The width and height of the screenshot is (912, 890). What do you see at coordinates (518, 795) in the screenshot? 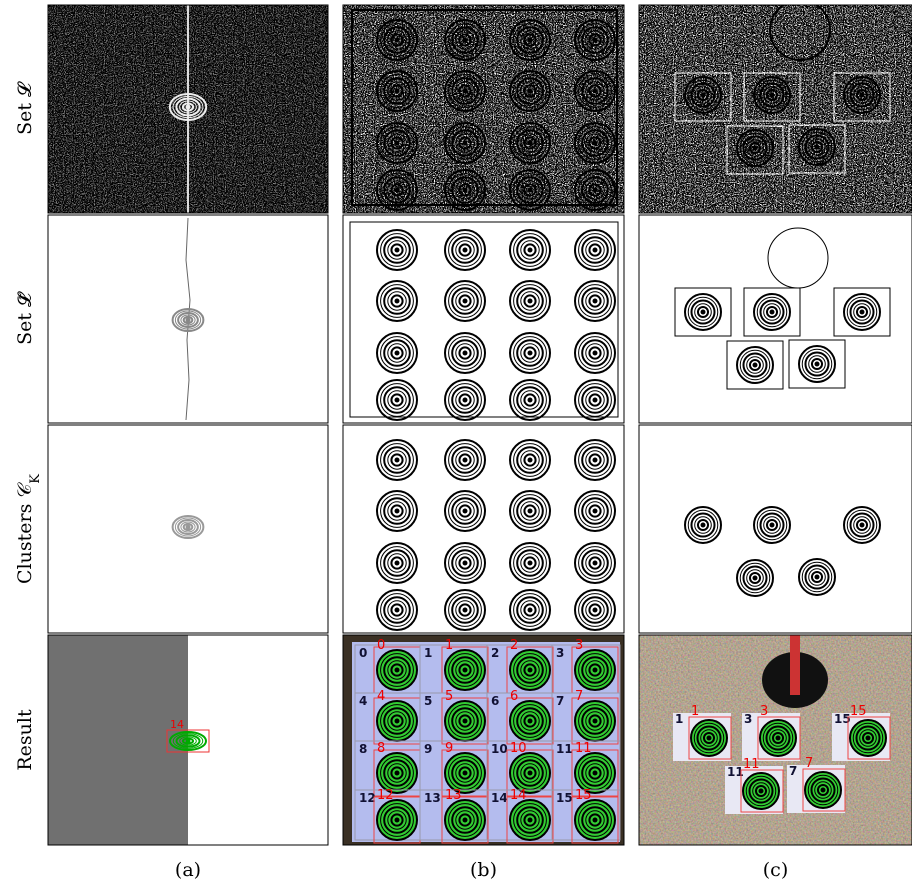
I see `detection-label: 14` at bounding box center [518, 795].